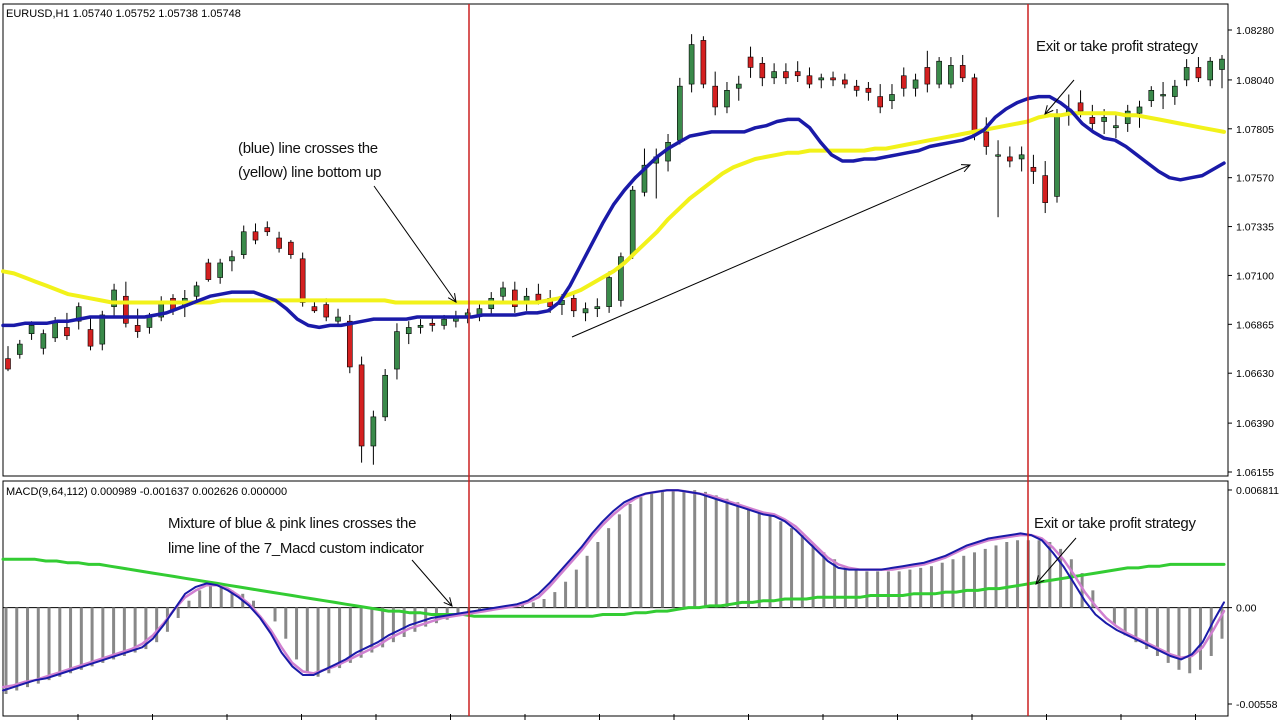 This screenshot has width=1280, height=720. What do you see at coordinates (1255, 374) in the screenshot?
I see `price-tick-label: 1.06630` at bounding box center [1255, 374].